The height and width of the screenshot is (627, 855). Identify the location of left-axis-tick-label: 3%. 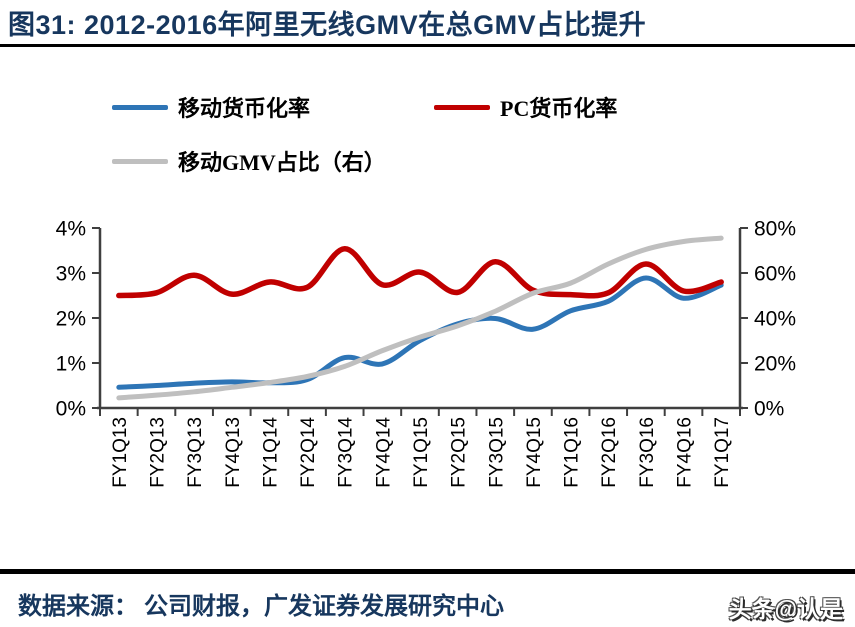
(71, 274).